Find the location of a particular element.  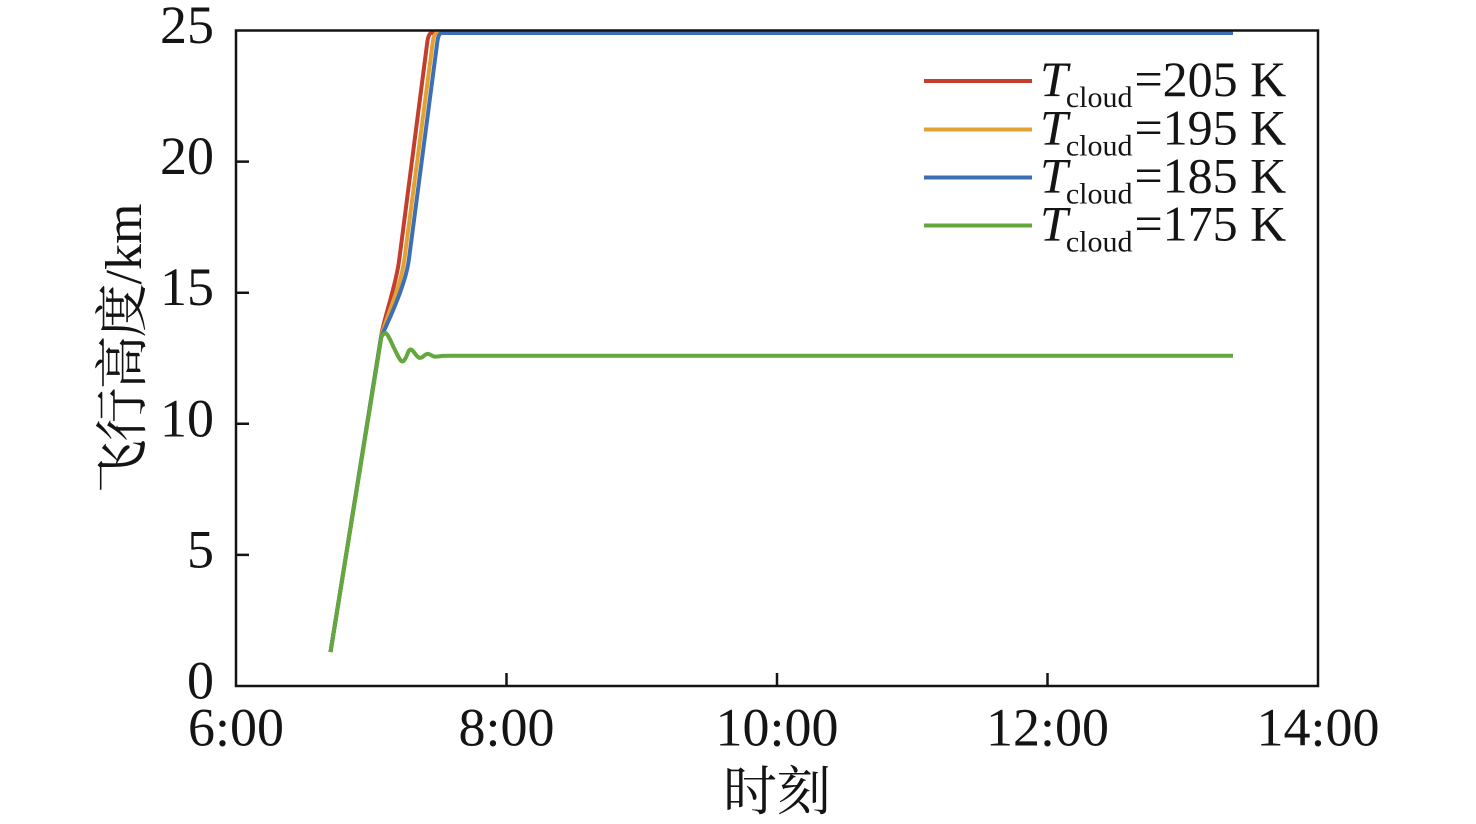

svg-text: /km is located at coordinates (124, 244).